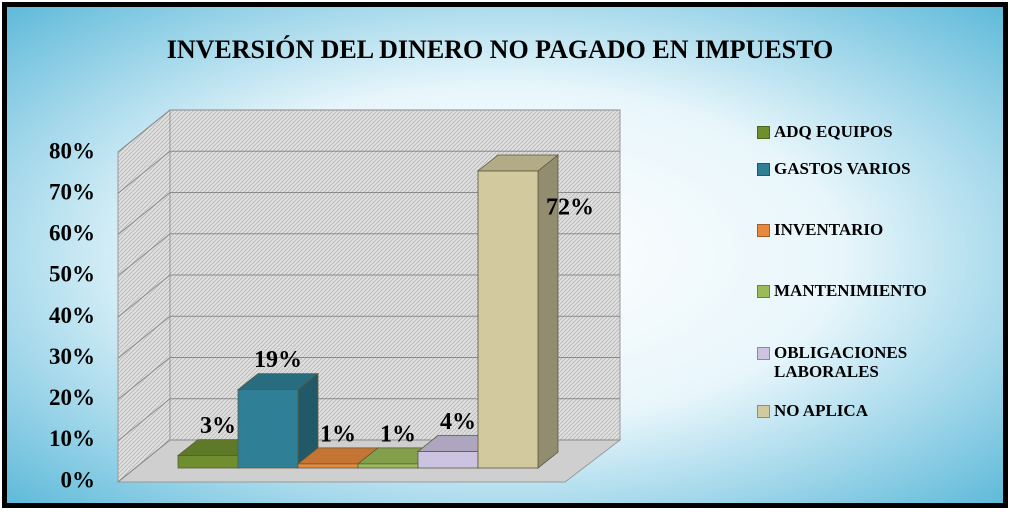 The width and height of the screenshot is (1010, 515). What do you see at coordinates (72, 315) in the screenshot?
I see `y-tick-label: 40%` at bounding box center [72, 315].